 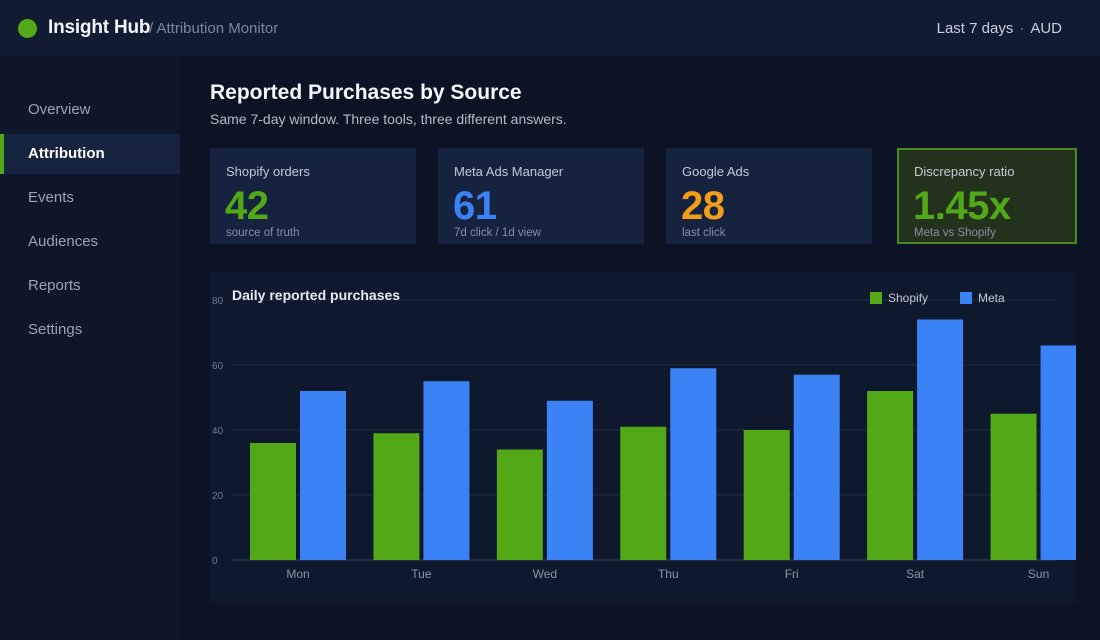 I want to click on y-tick-label: 60, so click(x=218, y=366).